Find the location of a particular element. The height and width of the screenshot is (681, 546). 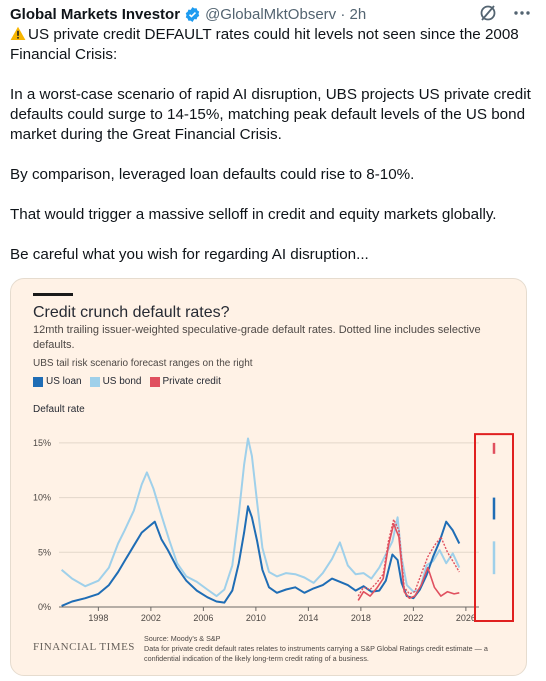

y-tick-label: 10% is located at coordinates (42, 498).